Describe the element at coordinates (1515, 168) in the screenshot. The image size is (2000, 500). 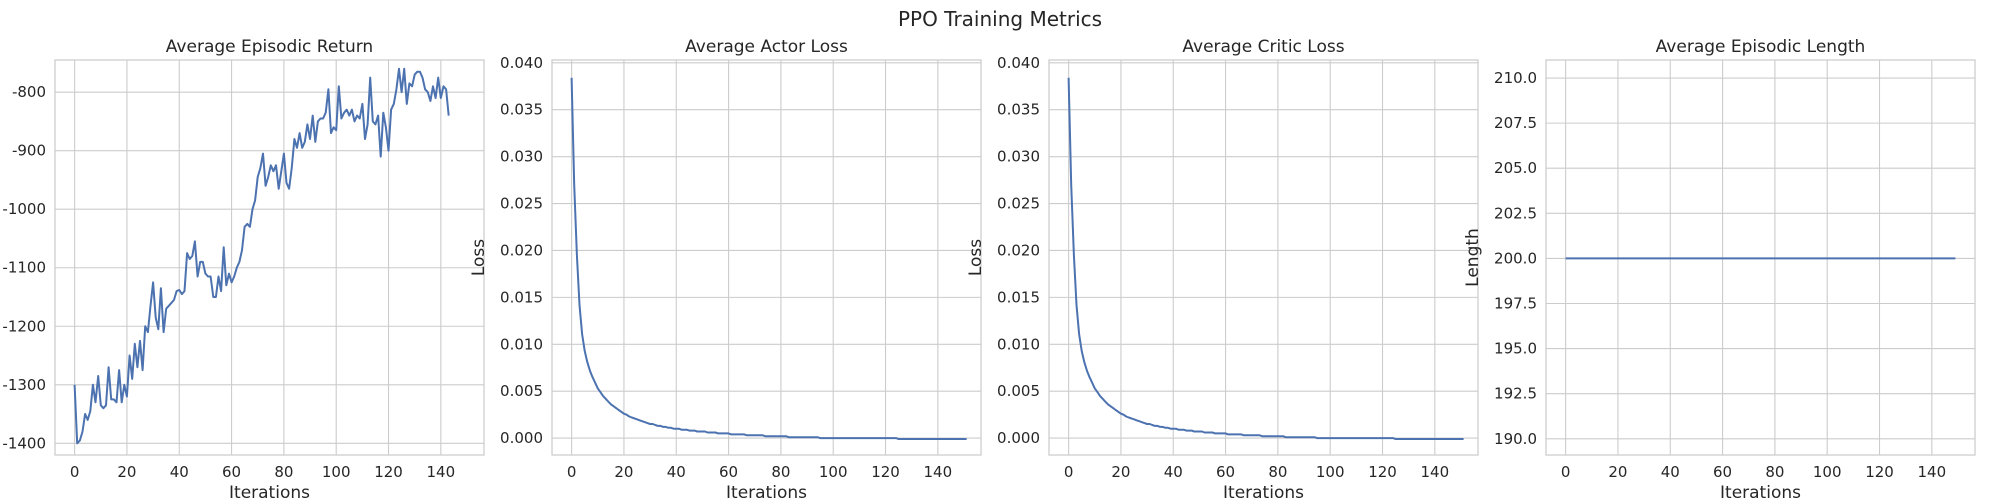
I see `y-tick-label: 205.0` at that location.